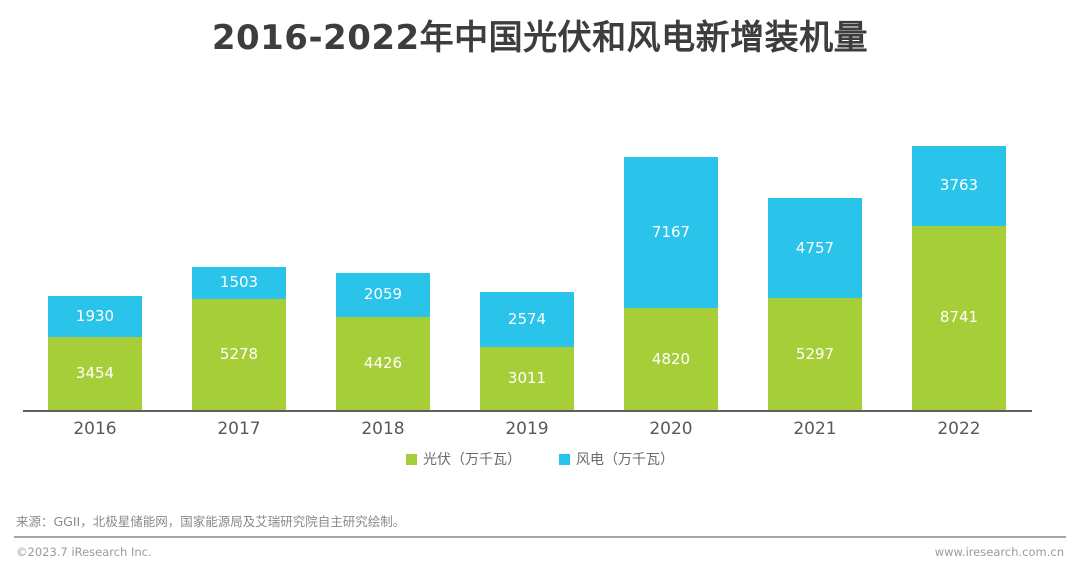  I want to click on x-tick-2022: 2022, so click(959, 429).